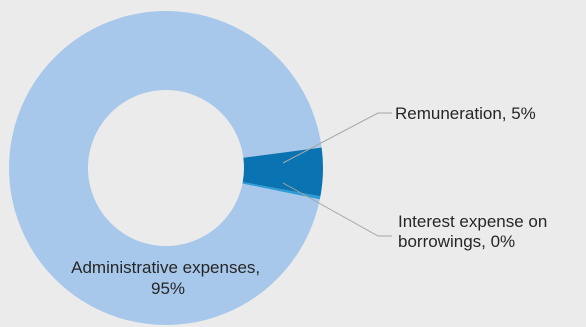 This screenshot has height=327, width=586. I want to click on slice-remuneration, so click(282, 172).